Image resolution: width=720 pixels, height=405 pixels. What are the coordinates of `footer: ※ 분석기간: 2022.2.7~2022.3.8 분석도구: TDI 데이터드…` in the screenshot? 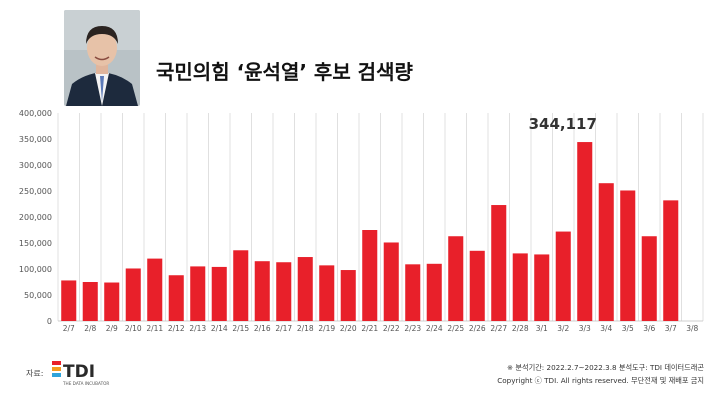 It's located at (600, 374).